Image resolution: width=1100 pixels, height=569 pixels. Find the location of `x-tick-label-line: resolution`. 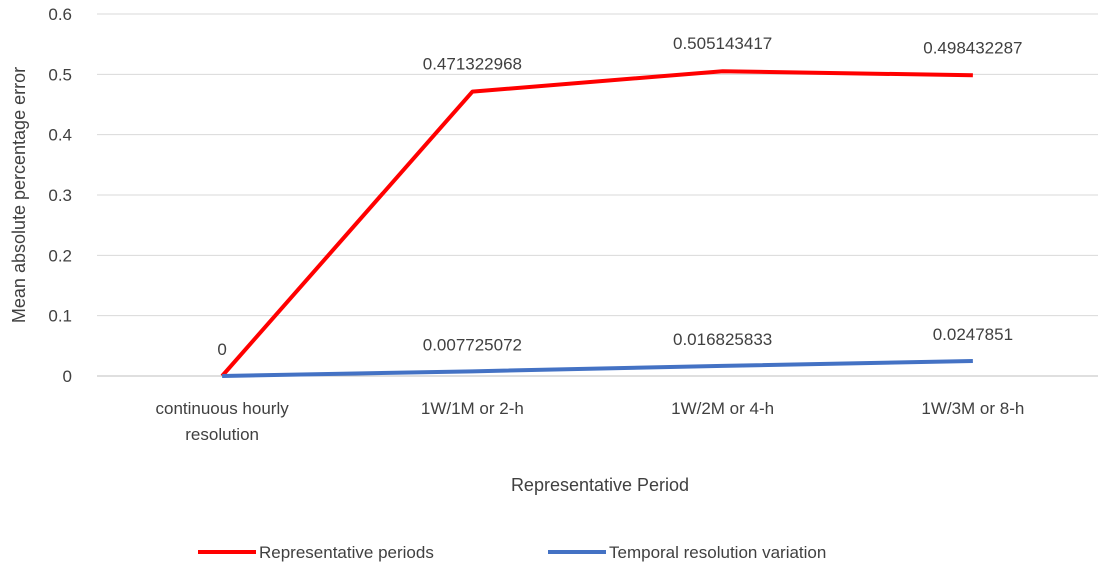

x-tick-label-line: resolution is located at coordinates (222, 434).